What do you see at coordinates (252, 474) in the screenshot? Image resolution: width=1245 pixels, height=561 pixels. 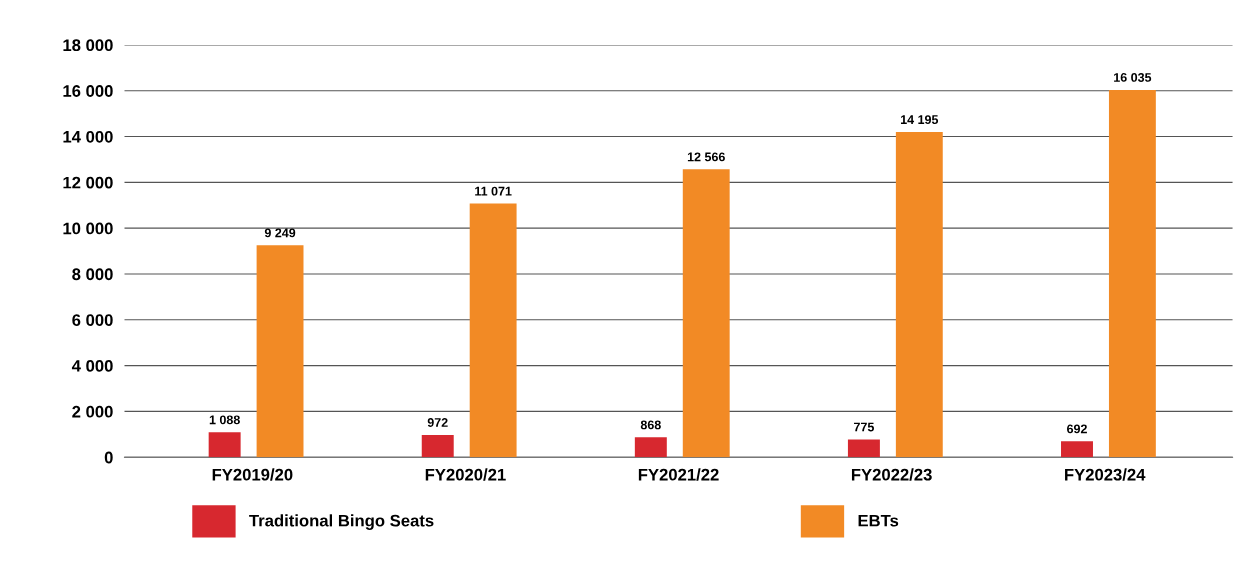 I see `x-tick-label: FY2019/20` at bounding box center [252, 474].